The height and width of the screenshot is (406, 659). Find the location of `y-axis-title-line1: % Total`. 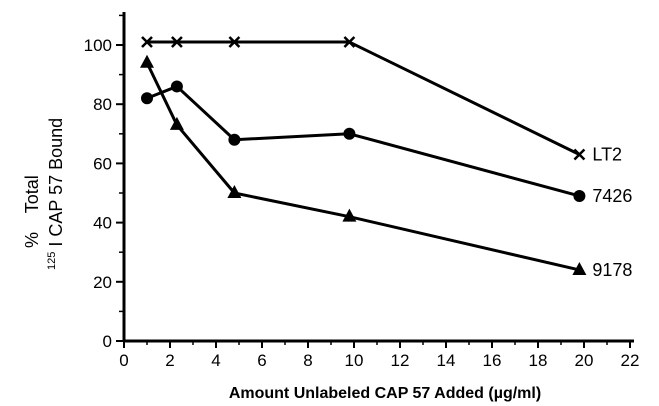

y-axis-title-line1: % Total is located at coordinates (32, 211).